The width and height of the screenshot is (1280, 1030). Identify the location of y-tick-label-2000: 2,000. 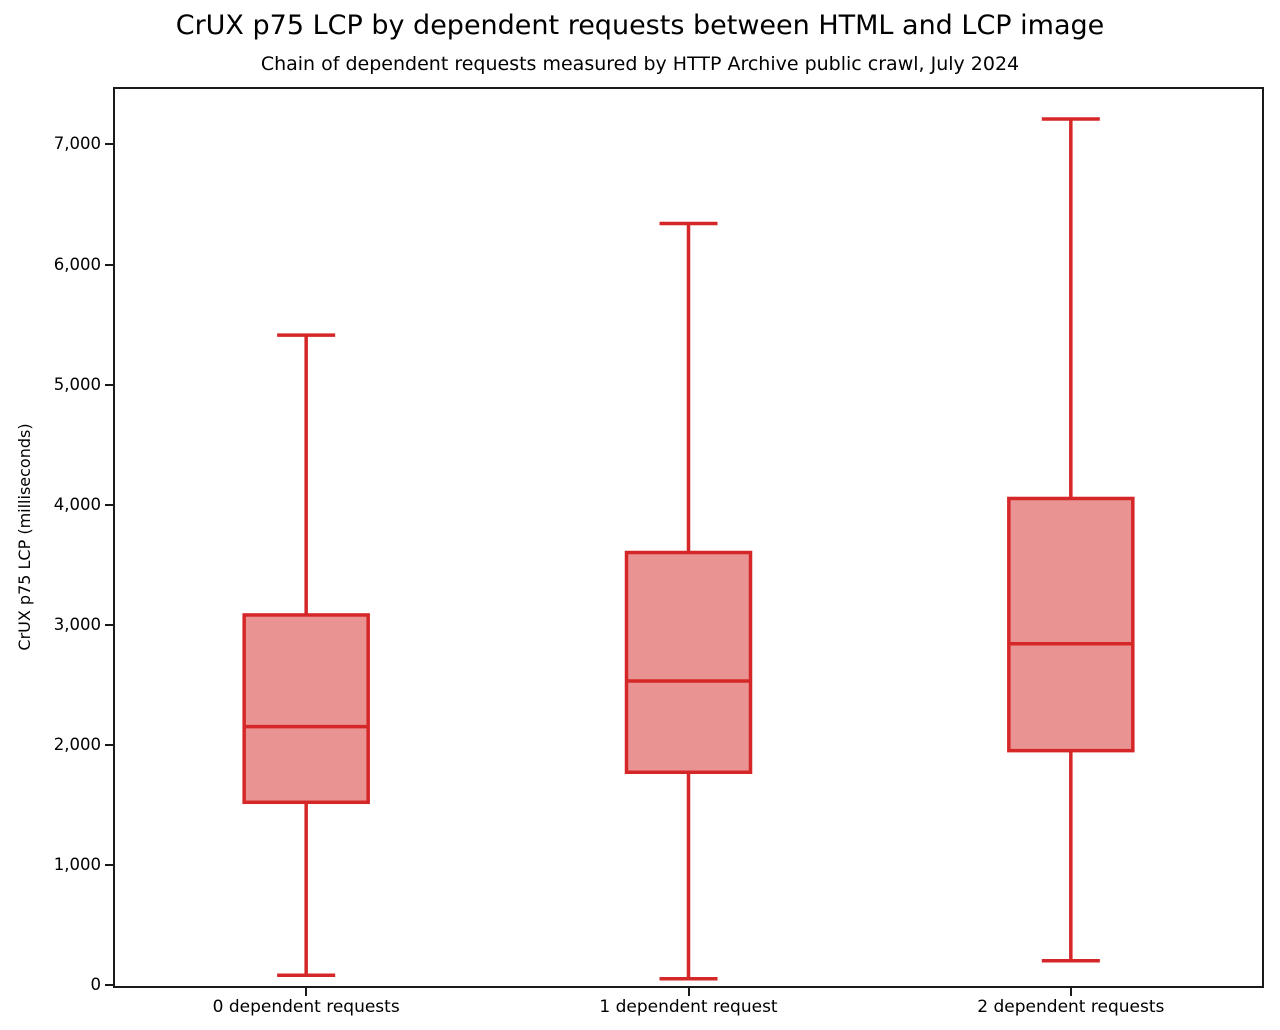
(77, 744).